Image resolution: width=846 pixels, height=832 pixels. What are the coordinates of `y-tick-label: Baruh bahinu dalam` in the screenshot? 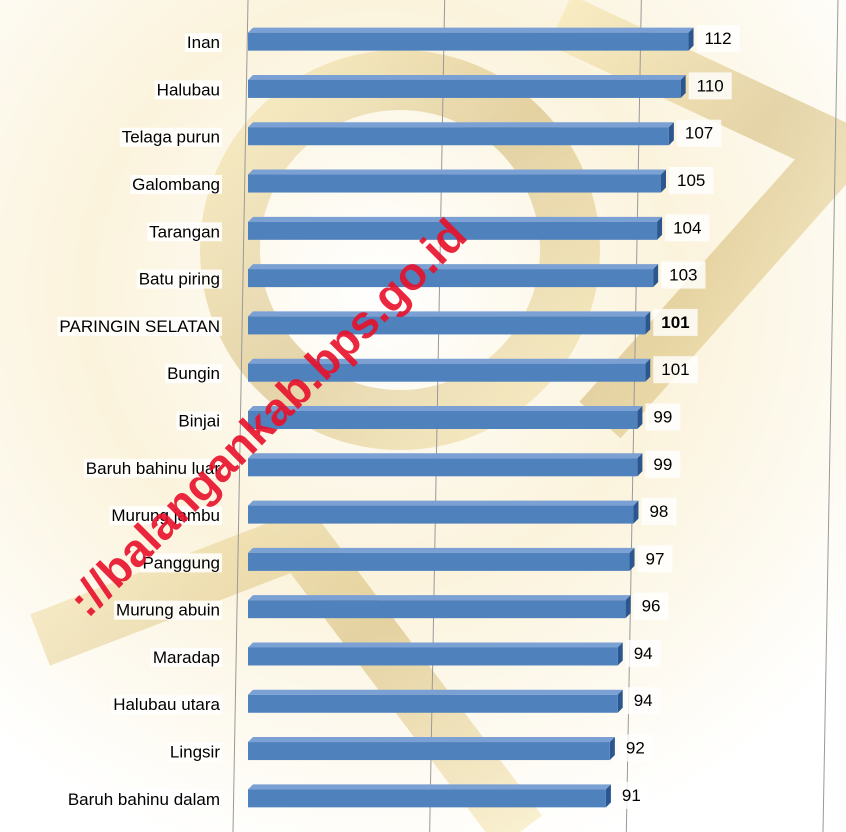 It's located at (144, 799).